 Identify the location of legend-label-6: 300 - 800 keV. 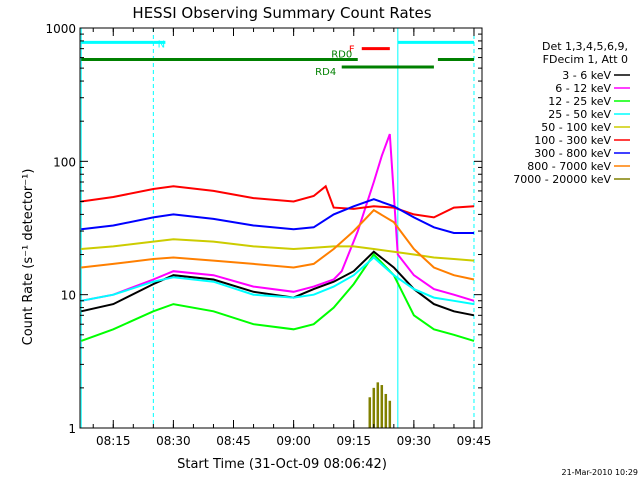
(572, 153).